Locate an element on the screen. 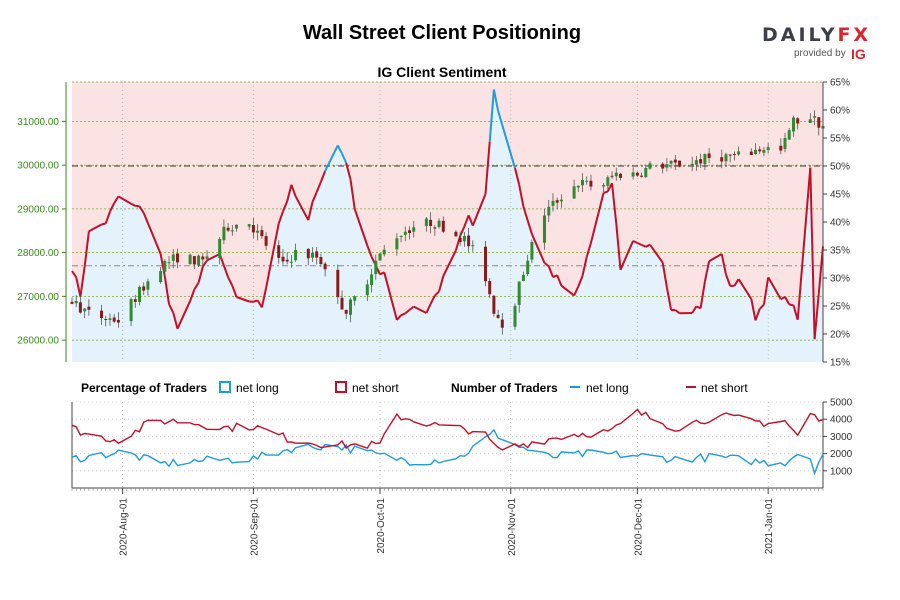 This screenshot has height=600, width=900. traders-panel: 1000 2000 3000 4000 5000 is located at coordinates (462, 443).